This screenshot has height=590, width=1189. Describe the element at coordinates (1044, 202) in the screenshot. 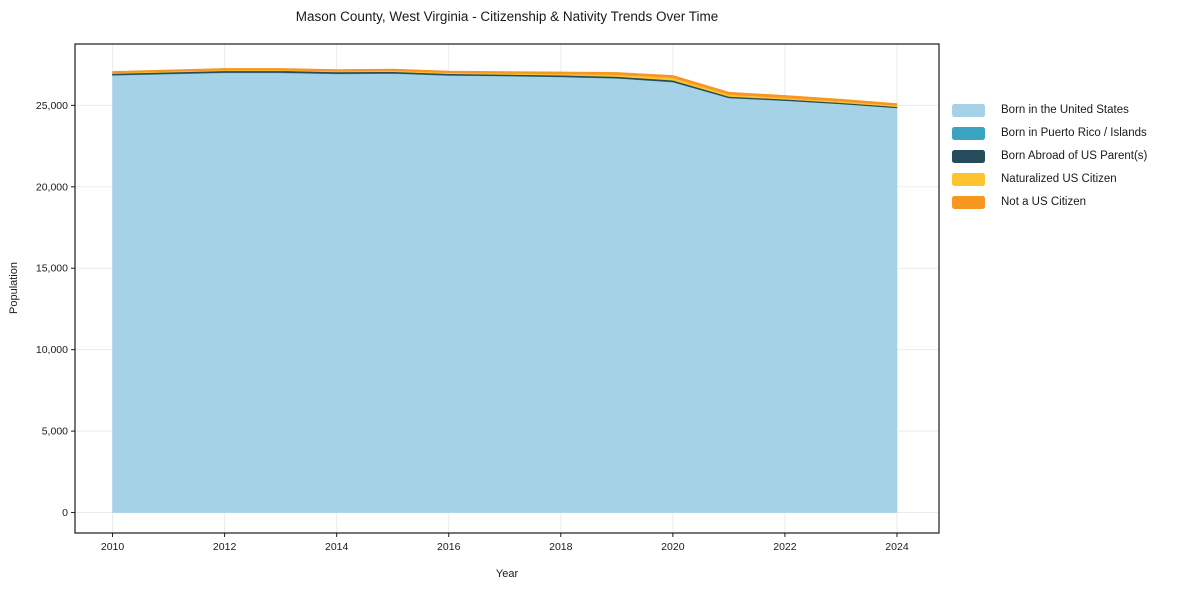

I see `legend-label: Not a US Citizen` at that location.